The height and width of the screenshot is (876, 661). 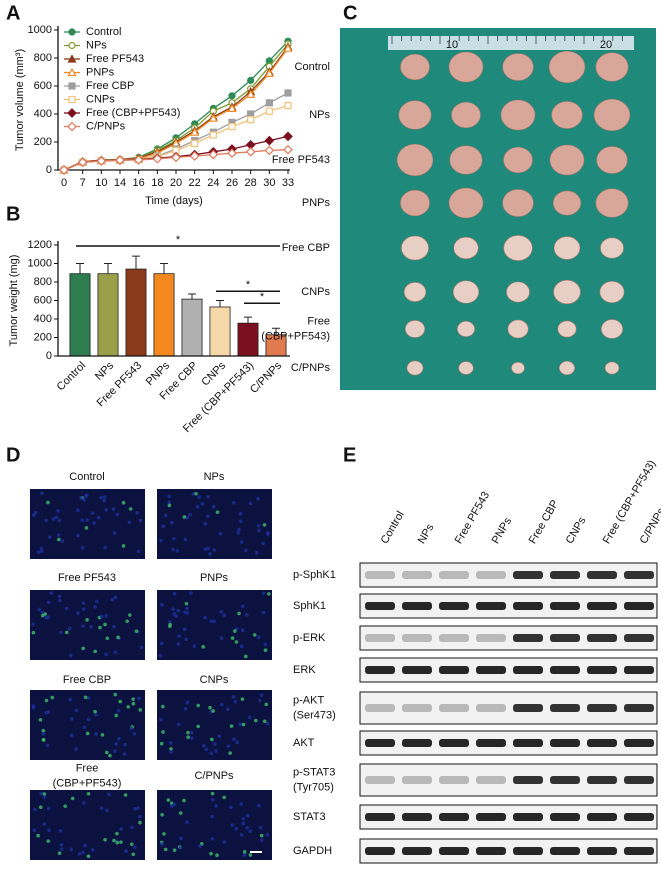 I want to click on ruler-label: 20, so click(x=606, y=45).